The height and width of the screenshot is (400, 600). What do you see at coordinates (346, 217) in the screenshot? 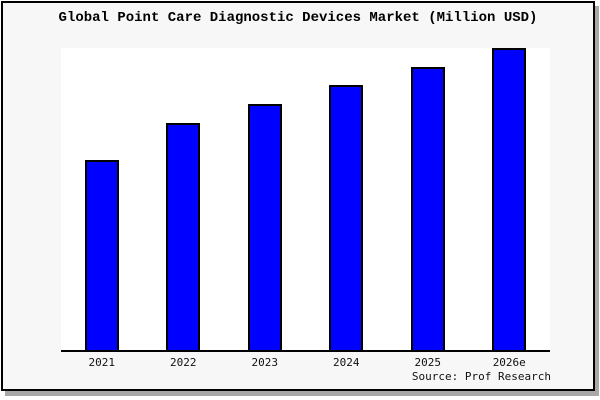
I see `bar-2024` at bounding box center [346, 217].